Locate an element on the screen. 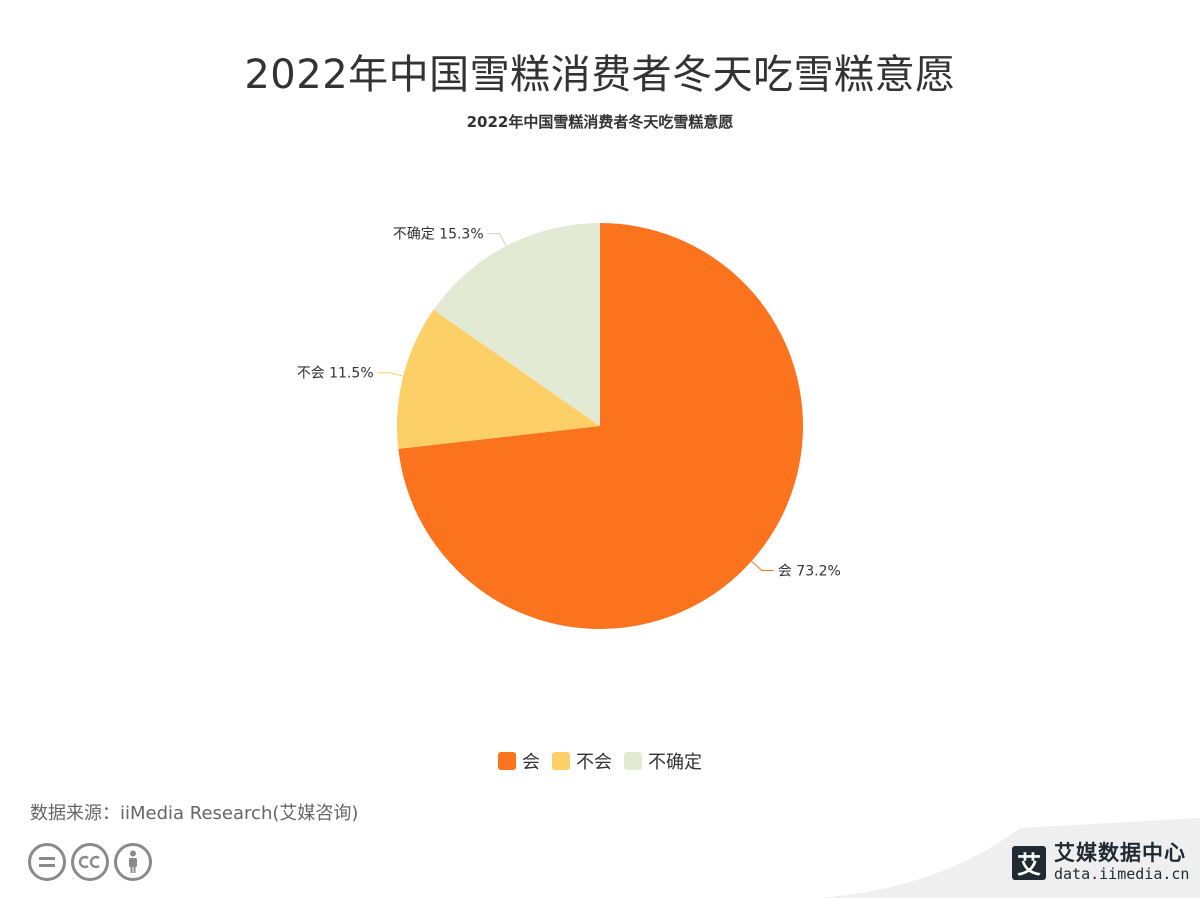  legend-label-buqueding: 不确定 is located at coordinates (675, 762).